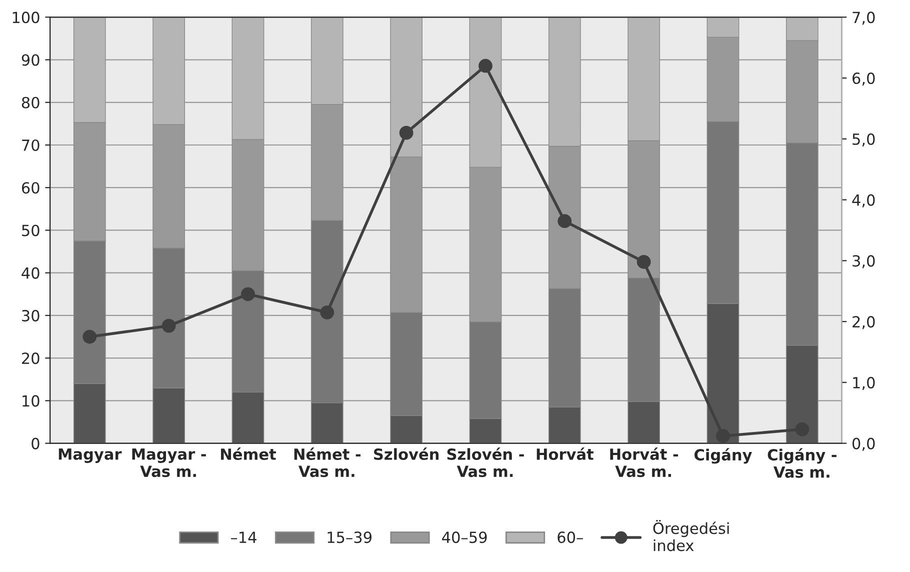  Describe the element at coordinates (31, 401) in the screenshot. I see `y-tick-label: 10` at that location.